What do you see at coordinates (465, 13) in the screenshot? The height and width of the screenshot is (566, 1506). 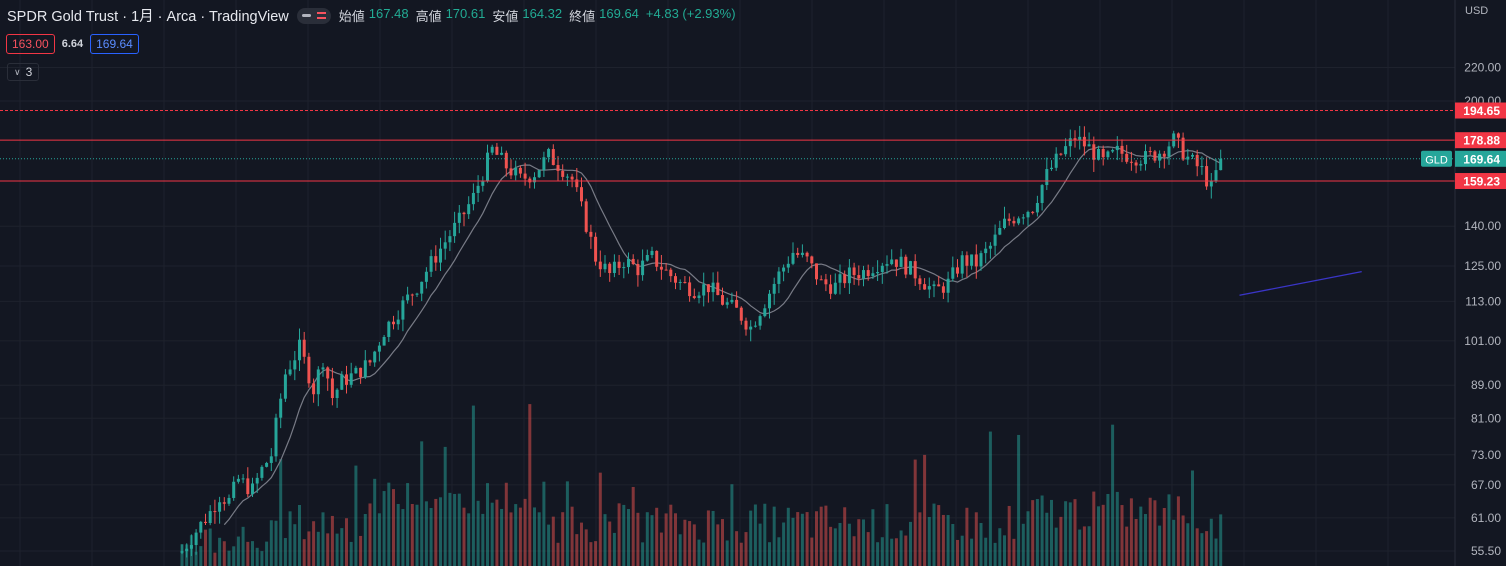 I see `high-value: 170.61` at bounding box center [465, 13].